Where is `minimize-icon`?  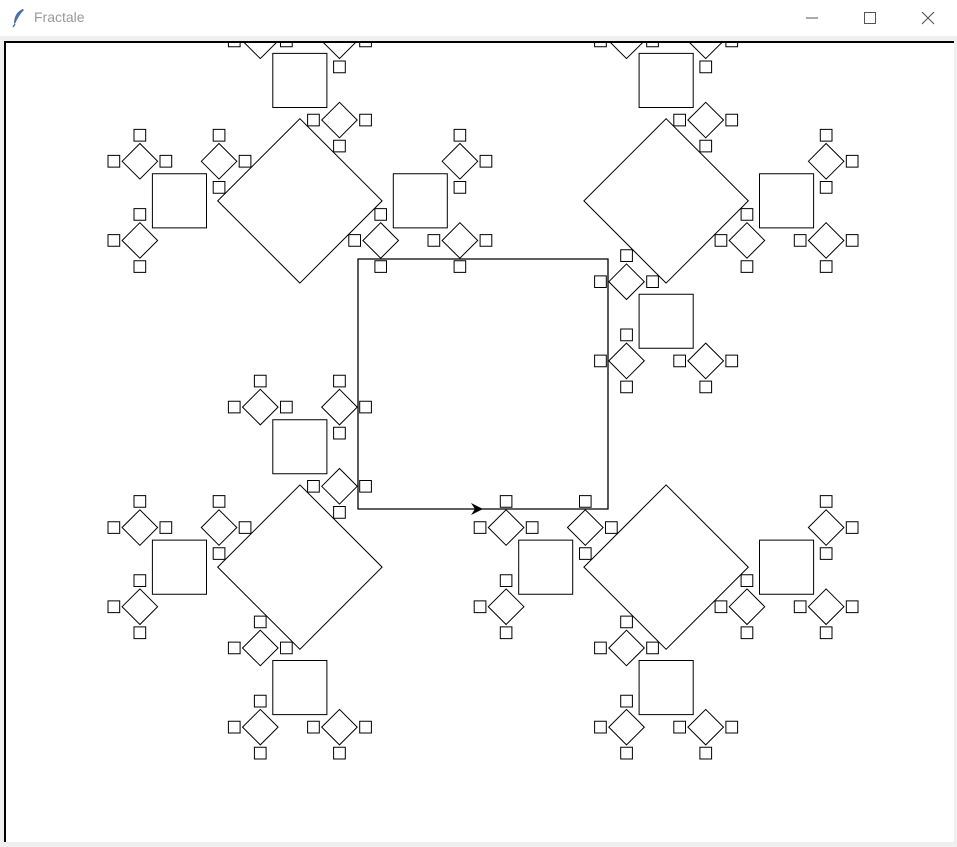 minimize-icon is located at coordinates (812, 18).